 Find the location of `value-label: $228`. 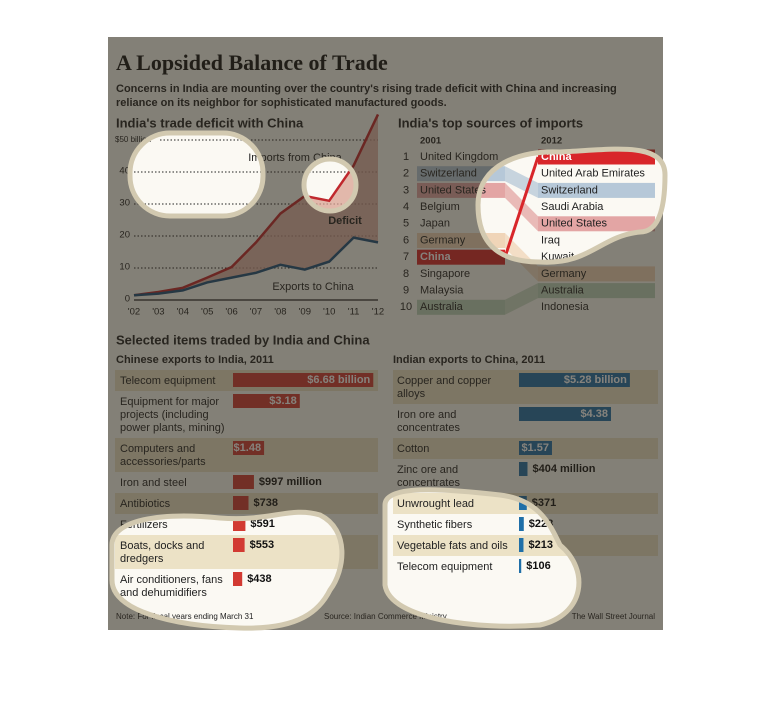

value-label: $228 is located at coordinates (541, 524).